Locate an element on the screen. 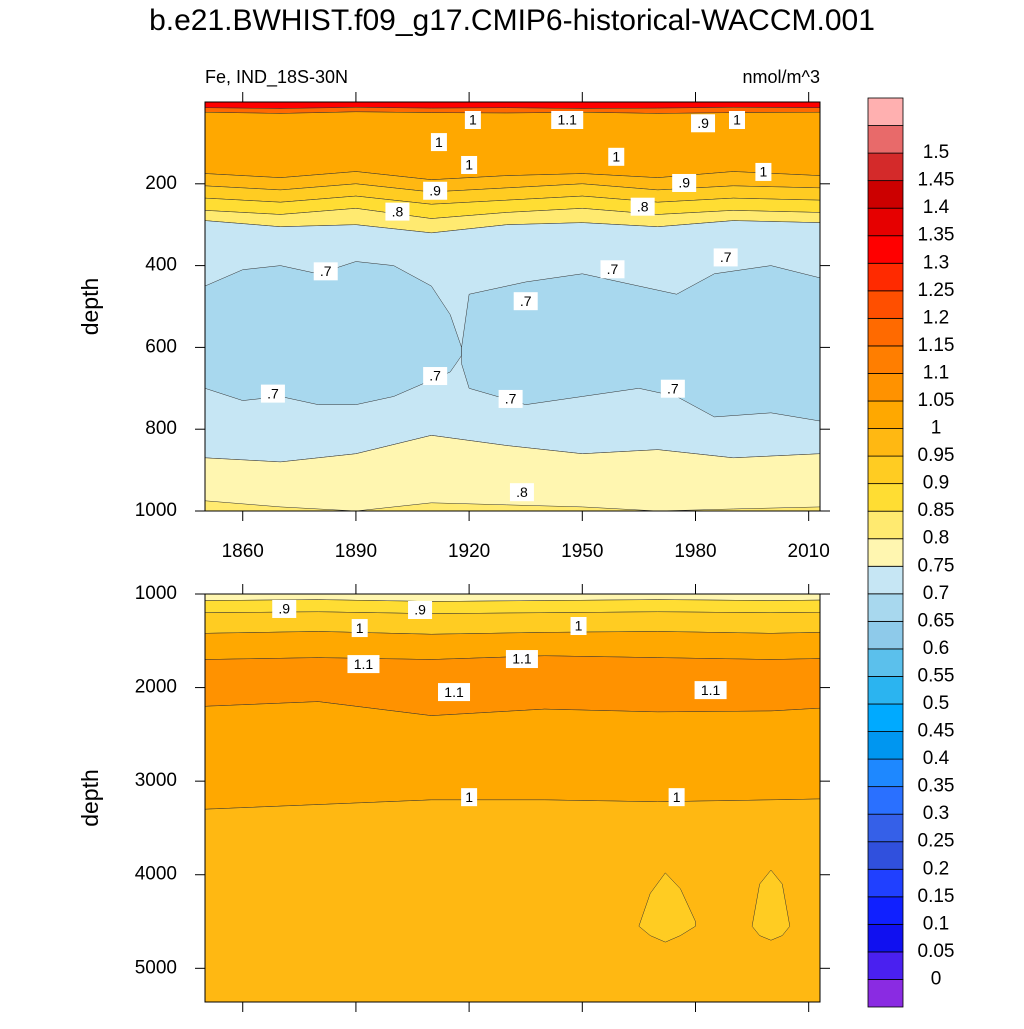 This screenshot has height=1029, width=1024. contour-label: 1.1 is located at coordinates (364, 664).